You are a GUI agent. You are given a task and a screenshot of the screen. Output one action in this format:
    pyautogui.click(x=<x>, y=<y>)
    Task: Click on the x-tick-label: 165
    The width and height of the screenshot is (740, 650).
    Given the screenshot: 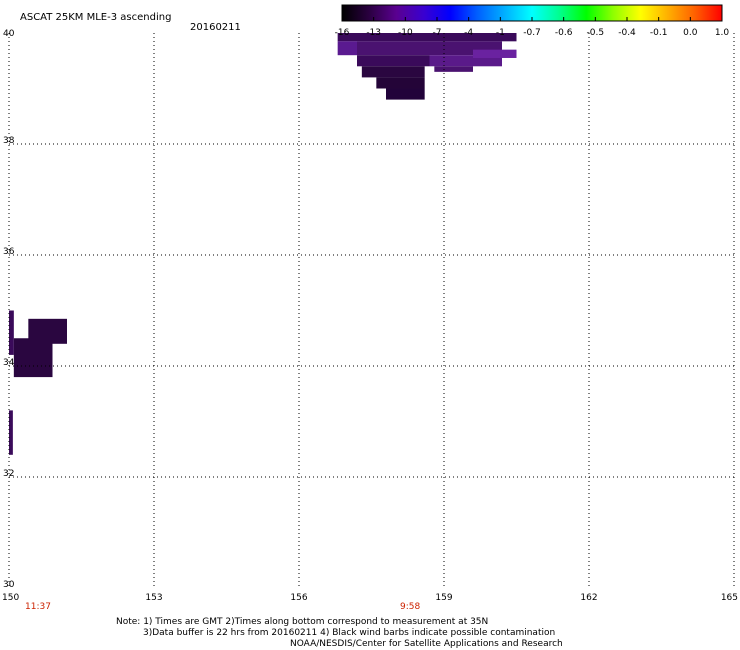 What is the action you would take?
    pyautogui.click(x=729, y=598)
    